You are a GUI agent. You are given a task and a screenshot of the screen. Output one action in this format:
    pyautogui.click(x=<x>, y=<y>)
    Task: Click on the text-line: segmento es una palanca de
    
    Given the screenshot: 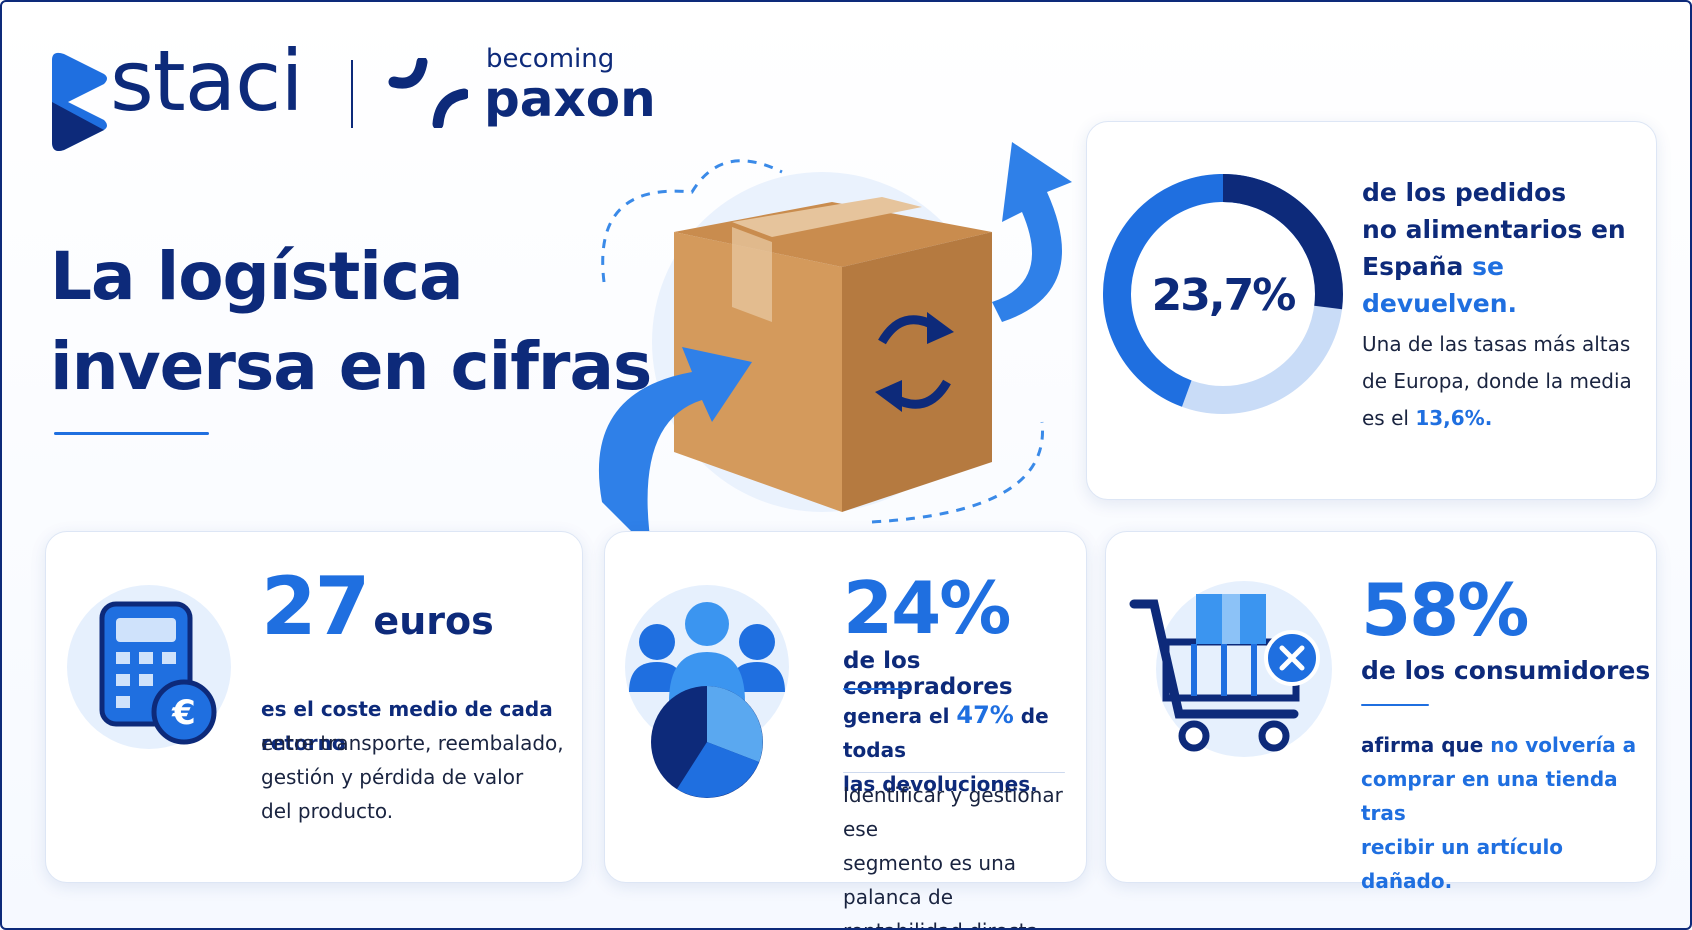 What is the action you would take?
    pyautogui.click(x=930, y=880)
    